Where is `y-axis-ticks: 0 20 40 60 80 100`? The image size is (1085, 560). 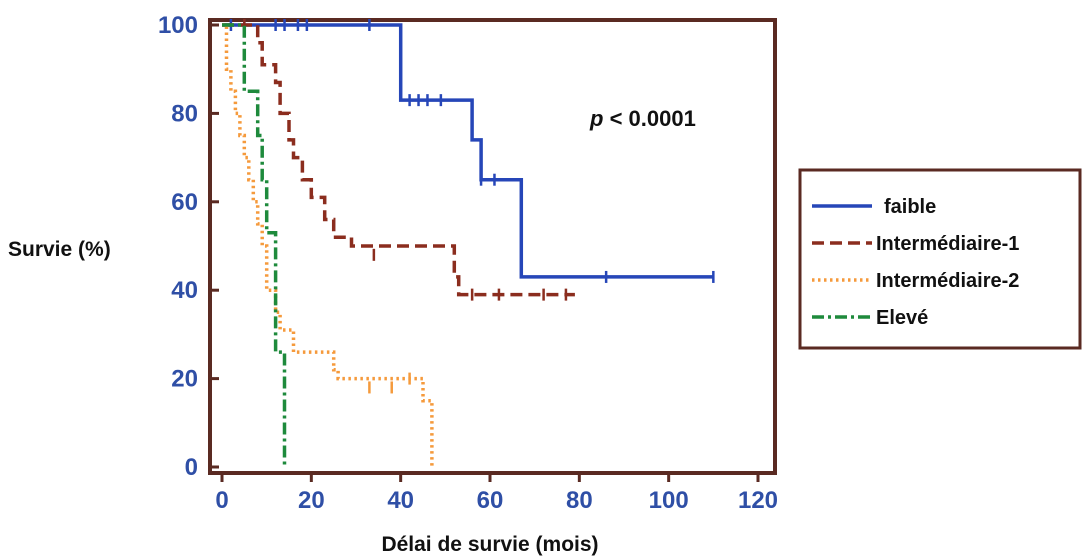
y-axis-ticks: 0 20 40 60 80 100 is located at coordinates (188, 246).